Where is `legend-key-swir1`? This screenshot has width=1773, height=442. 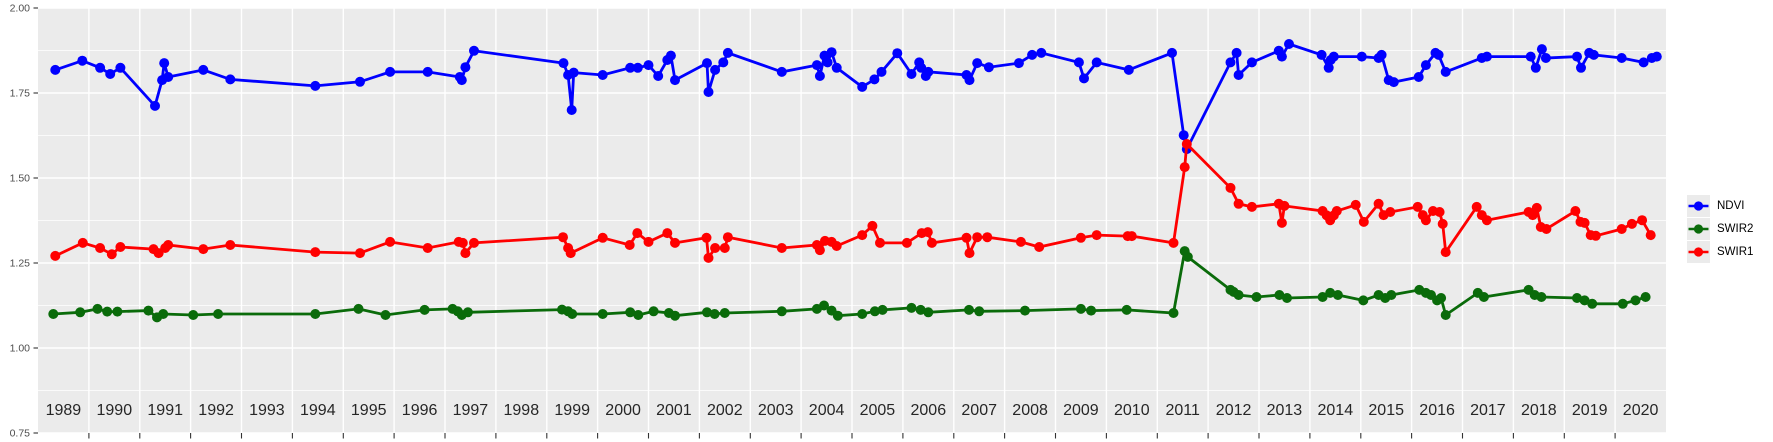 legend-key-swir1 is located at coordinates (1698, 252).